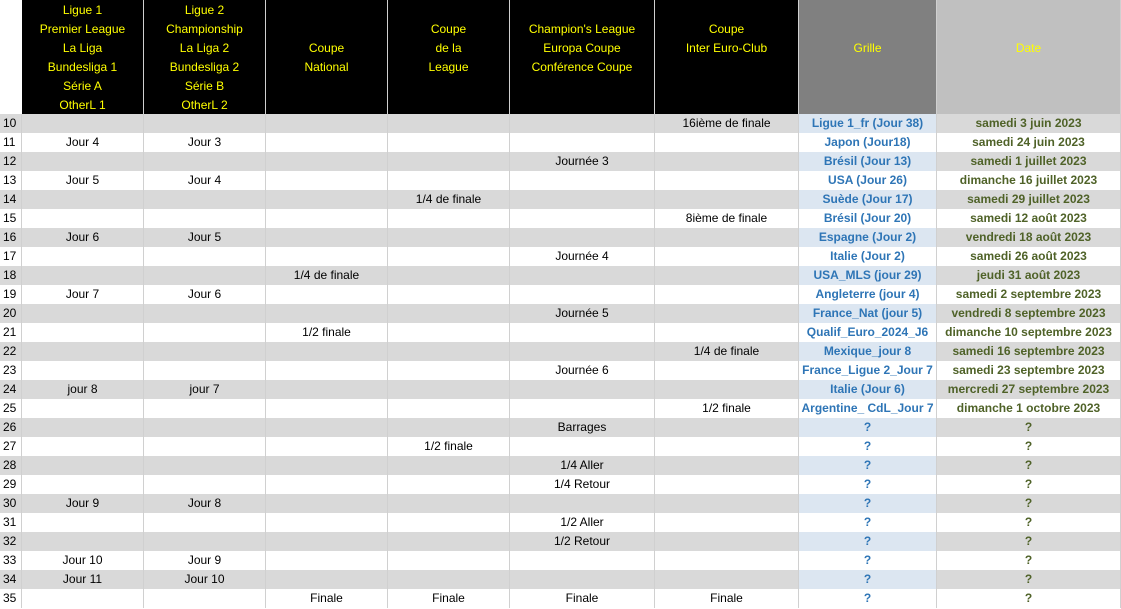 The image size is (1121, 609). Describe the element at coordinates (204, 86) in the screenshot. I see `header-text: Série B` at that location.